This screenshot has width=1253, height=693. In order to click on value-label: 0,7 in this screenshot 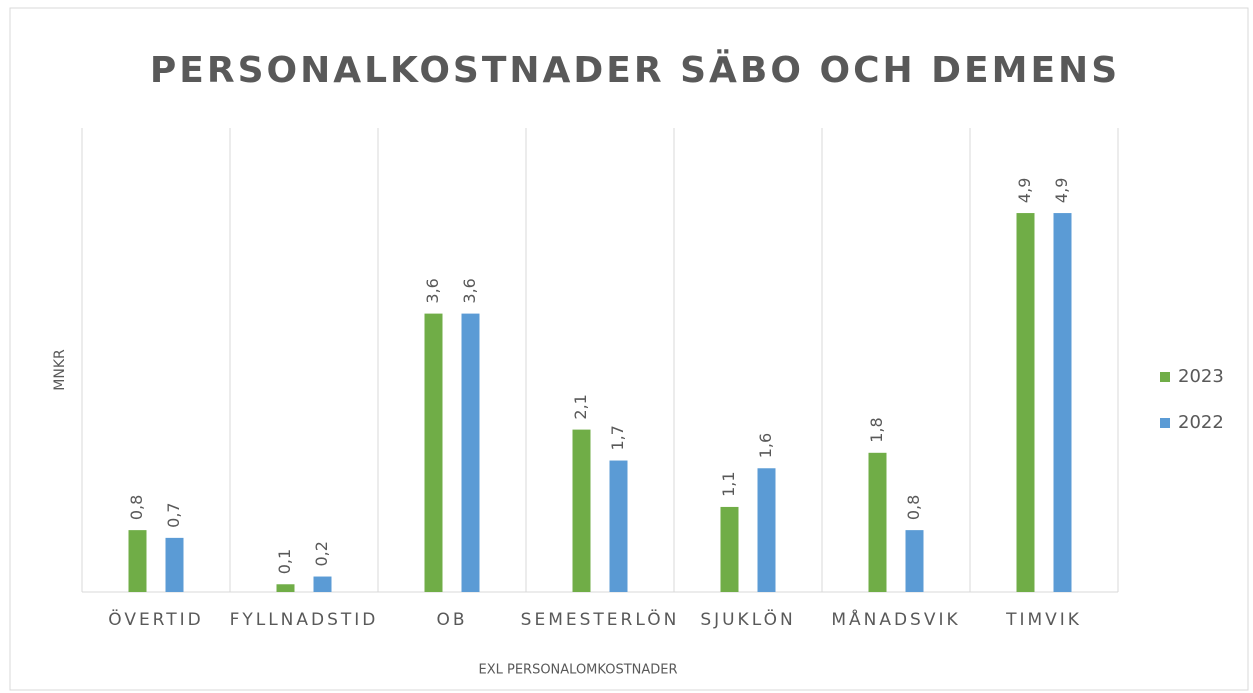, I will do `click(173, 514)`.